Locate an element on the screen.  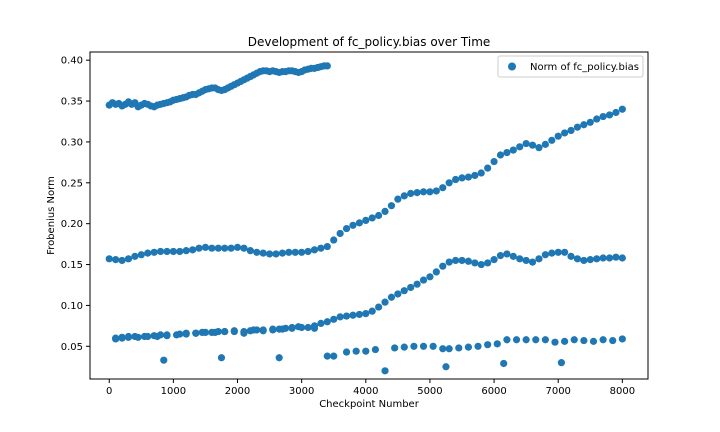
x-tick-label: 4000 is located at coordinates (365, 391).